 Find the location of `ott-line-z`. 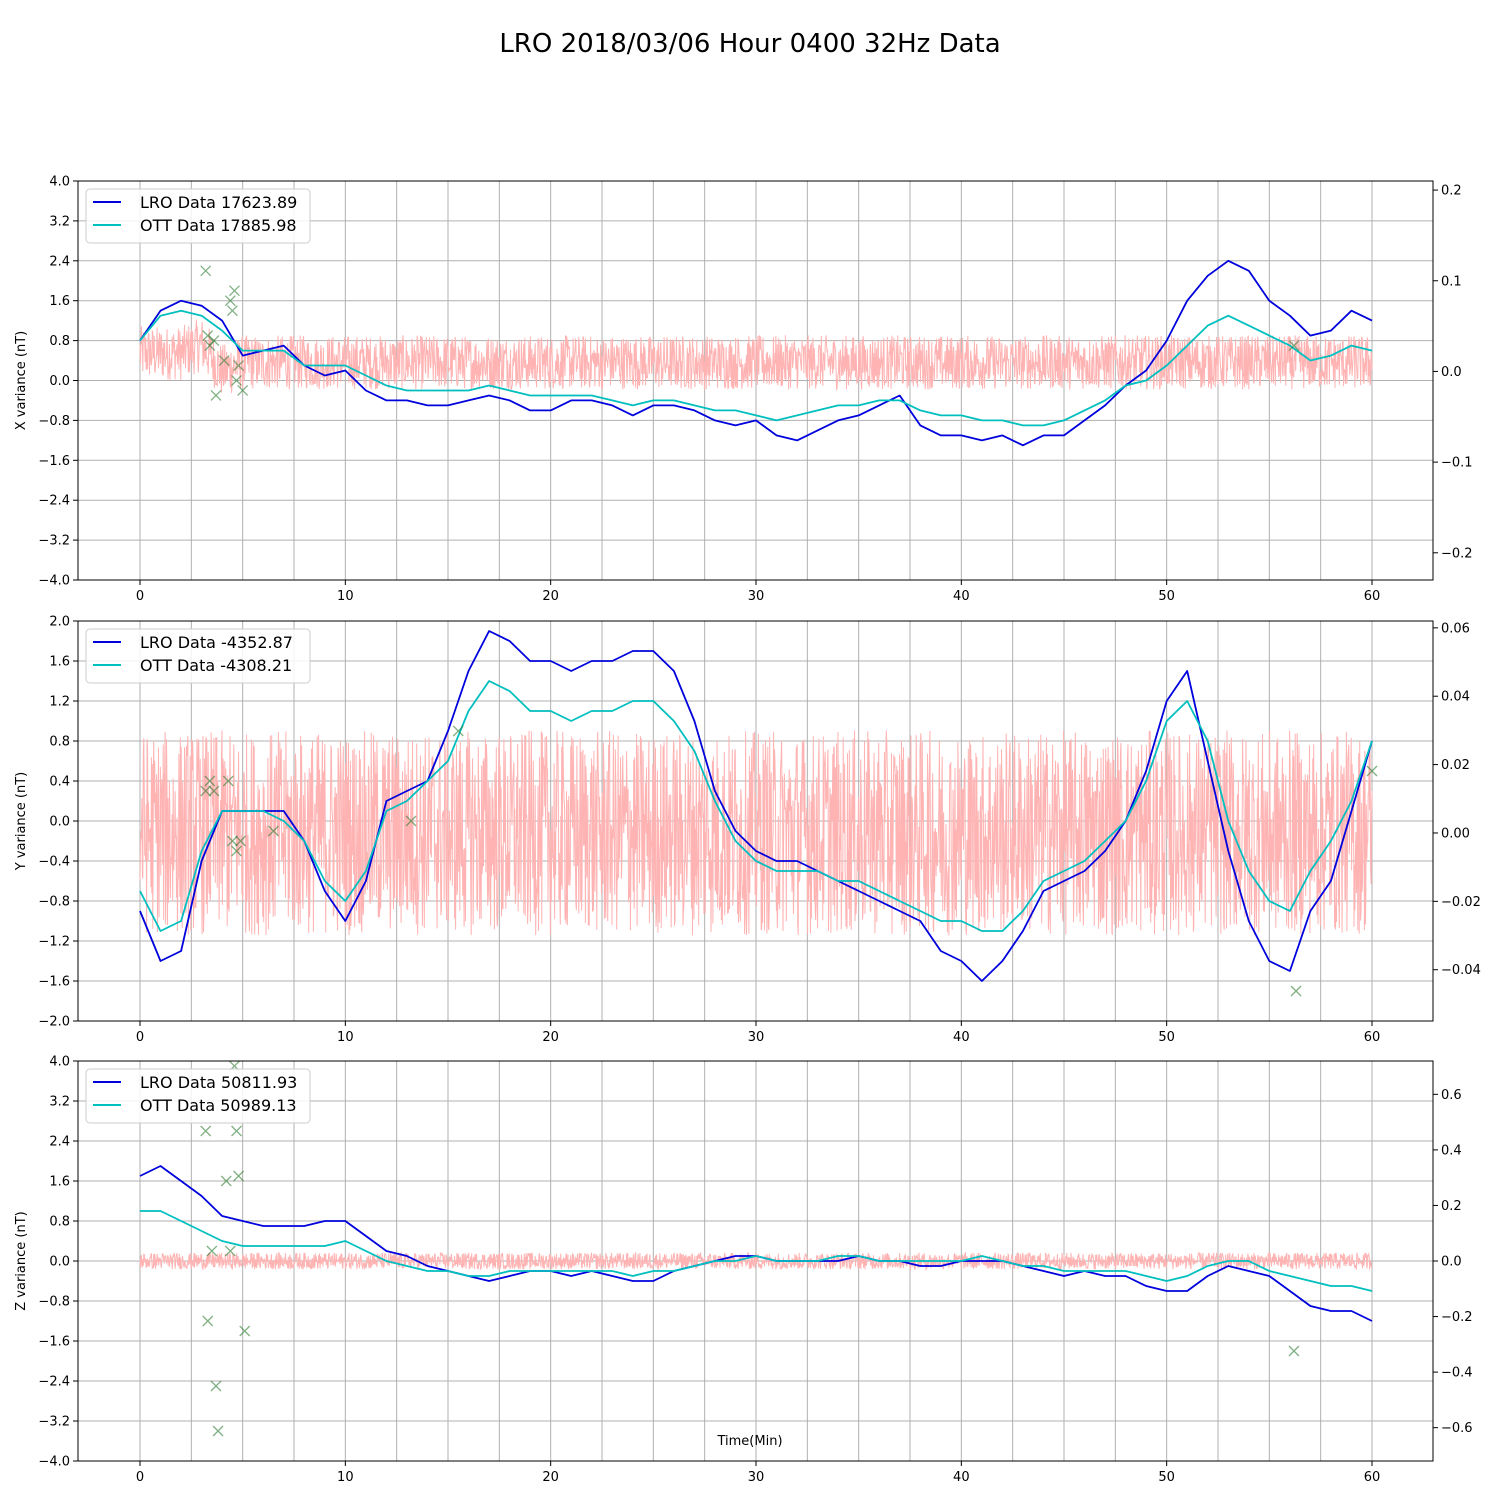

ott-line-z is located at coordinates (756, 1251).